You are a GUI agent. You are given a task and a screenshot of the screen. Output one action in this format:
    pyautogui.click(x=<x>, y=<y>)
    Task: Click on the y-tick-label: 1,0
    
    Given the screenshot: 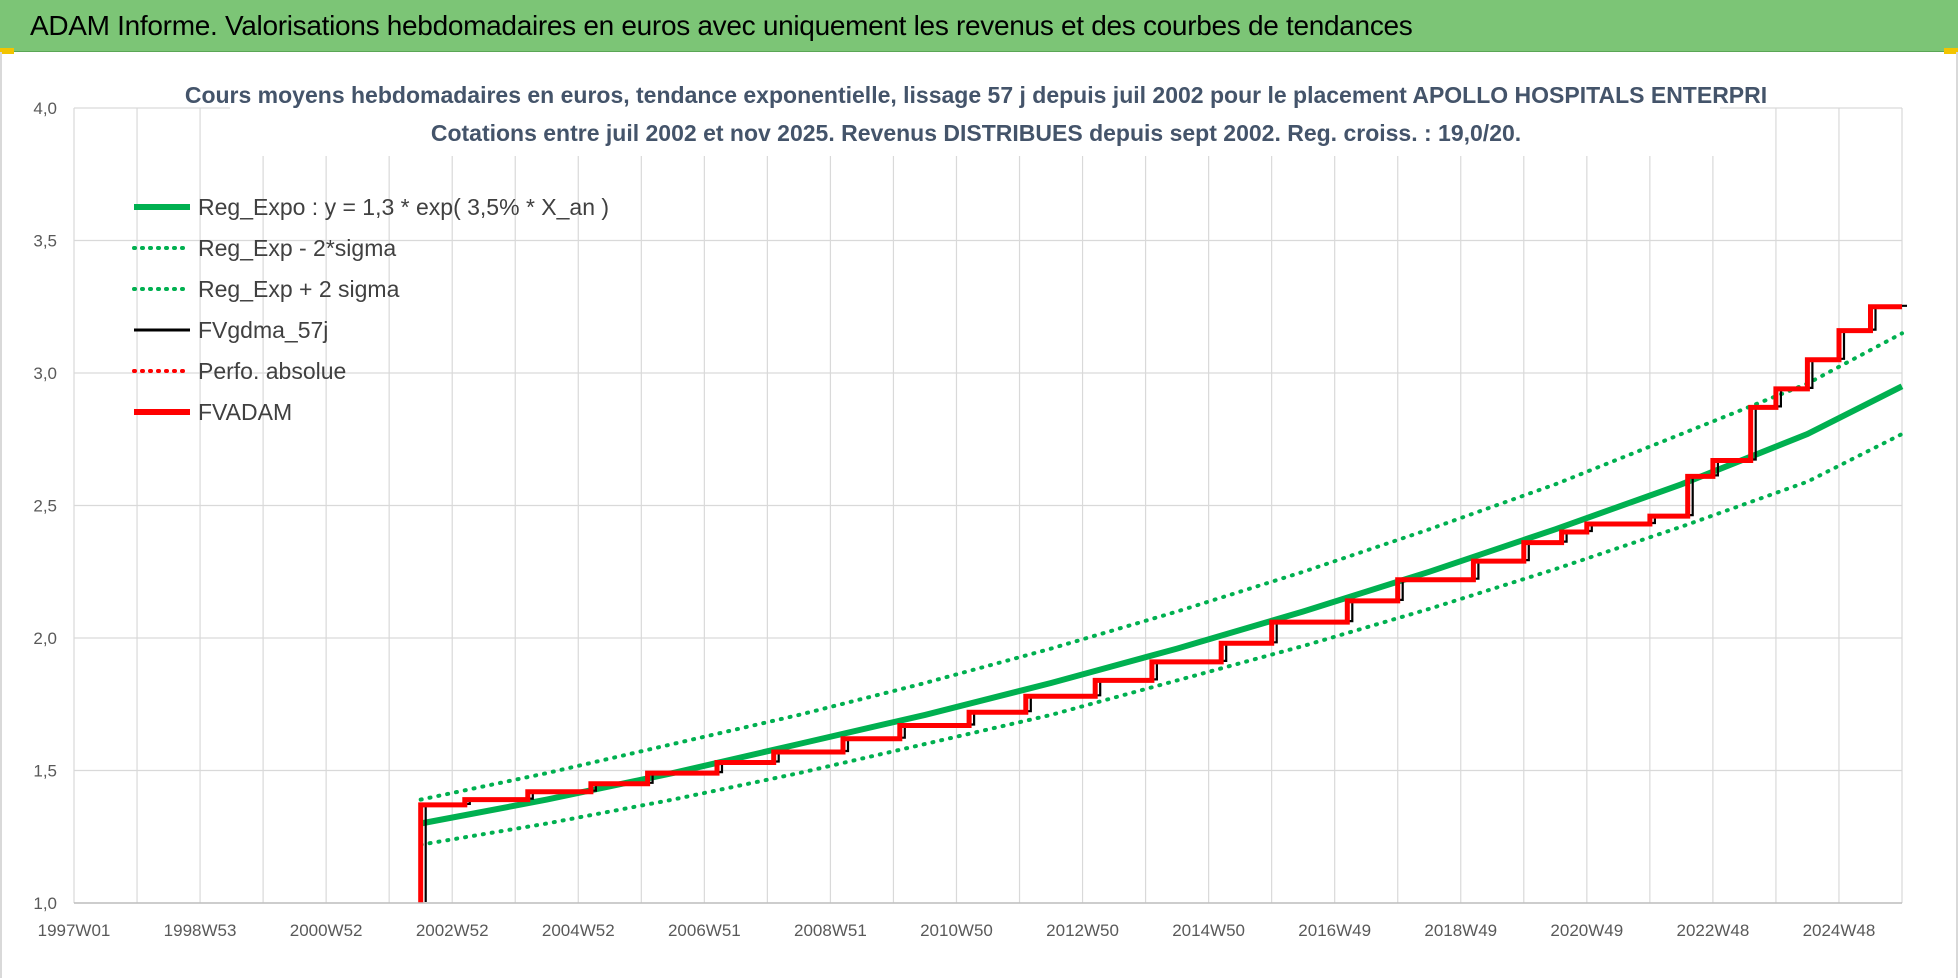 What is the action you would take?
    pyautogui.click(x=45, y=903)
    